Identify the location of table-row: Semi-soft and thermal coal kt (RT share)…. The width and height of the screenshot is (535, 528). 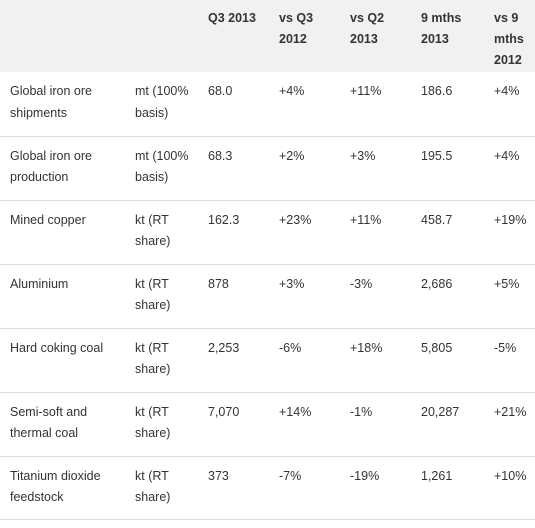
(267, 424).